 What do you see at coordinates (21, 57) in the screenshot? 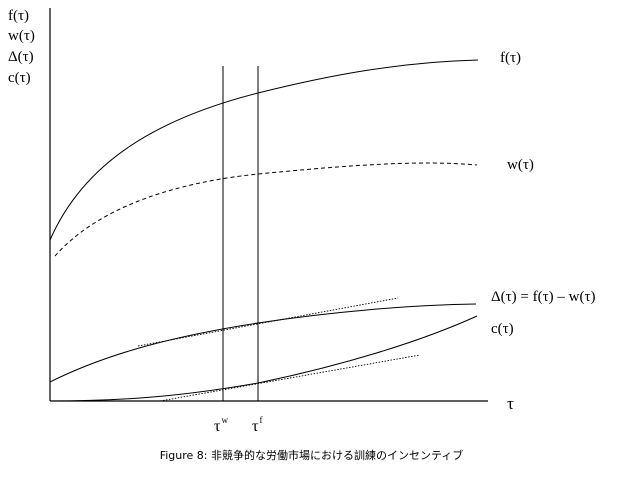
I see `y-axis-label-delta: Δ(τ)` at bounding box center [21, 57].